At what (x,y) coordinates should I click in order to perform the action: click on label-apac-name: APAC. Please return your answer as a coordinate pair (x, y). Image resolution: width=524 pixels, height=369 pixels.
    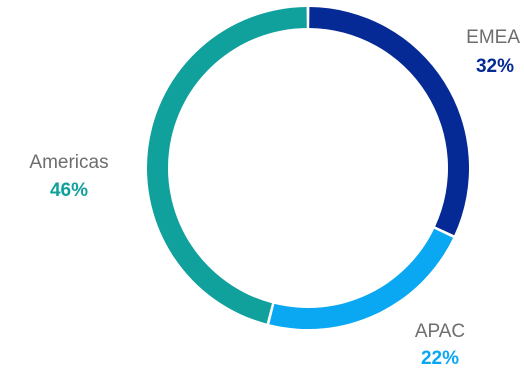
    Looking at the image, I should click on (440, 331).